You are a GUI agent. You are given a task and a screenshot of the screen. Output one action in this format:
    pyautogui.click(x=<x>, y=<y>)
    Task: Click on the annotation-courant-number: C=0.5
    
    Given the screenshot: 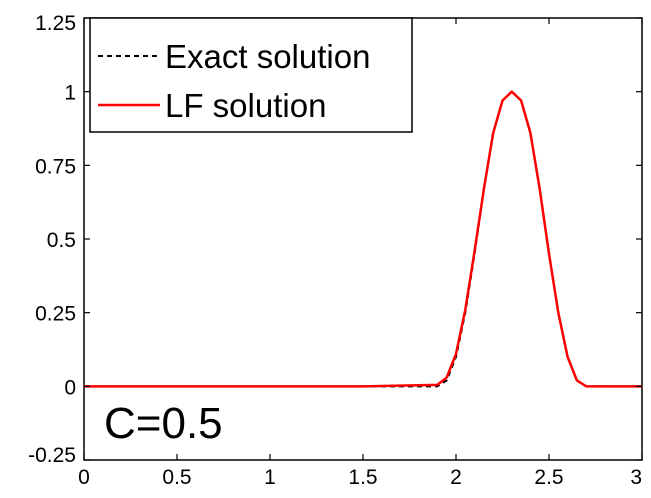 What is the action you would take?
    pyautogui.click(x=163, y=423)
    